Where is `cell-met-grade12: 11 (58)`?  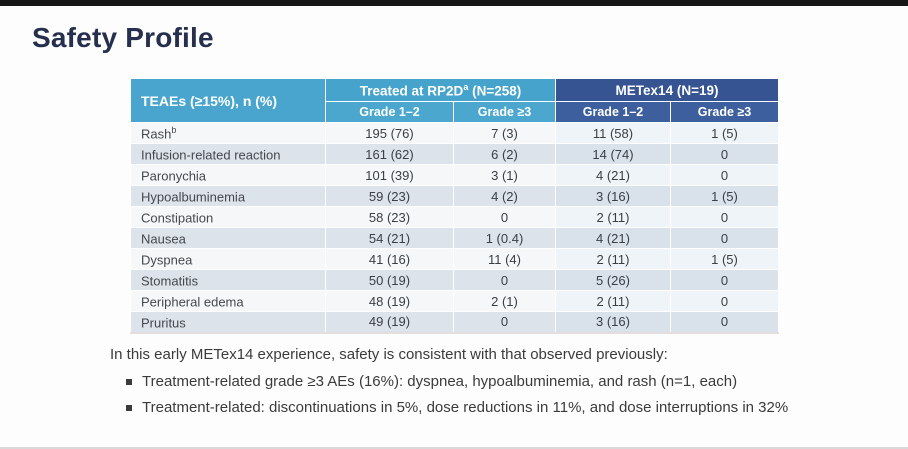
cell-met-grade12: 11 (58) is located at coordinates (613, 133).